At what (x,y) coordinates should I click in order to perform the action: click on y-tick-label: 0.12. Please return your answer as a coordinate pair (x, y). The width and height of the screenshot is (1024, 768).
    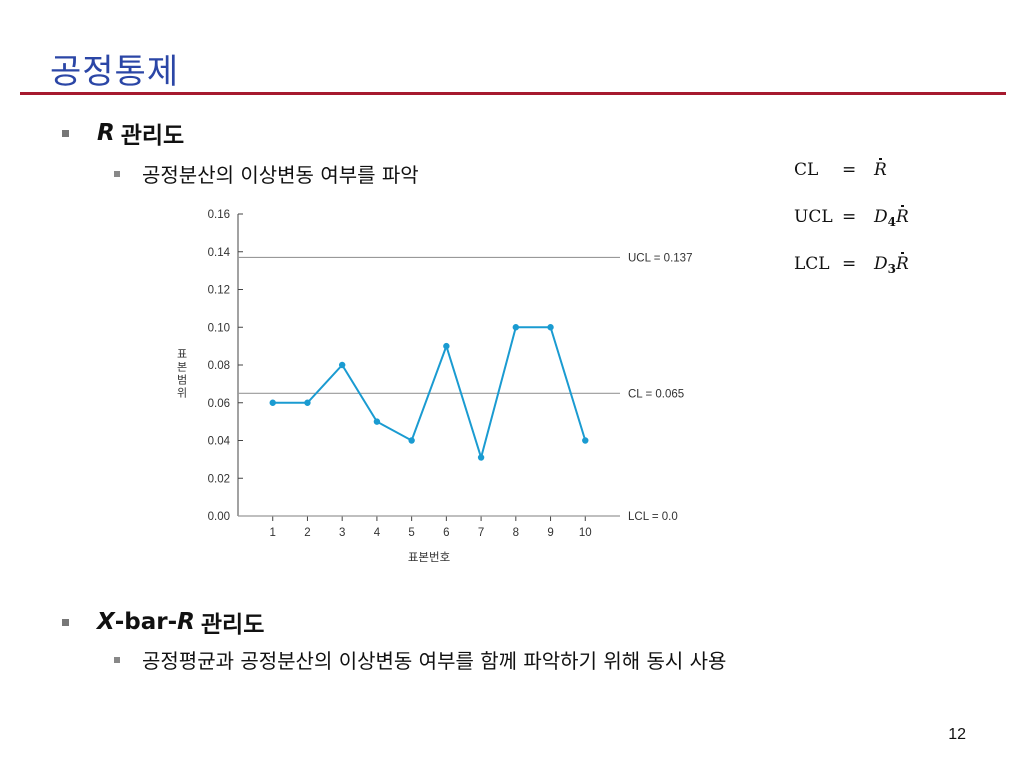
    Looking at the image, I should click on (219, 291).